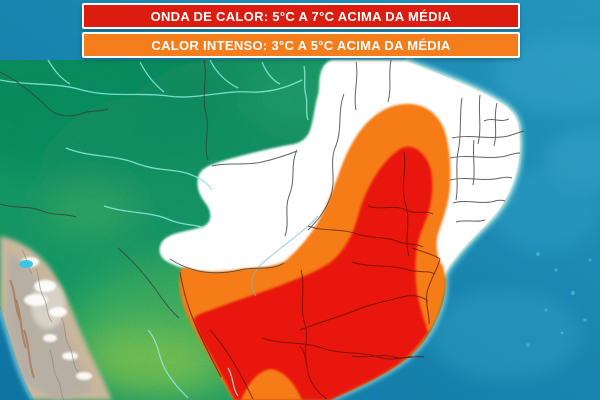 The width and height of the screenshot is (600, 400). Describe the element at coordinates (559, 299) in the screenshot. I see `ocean-specks` at that location.